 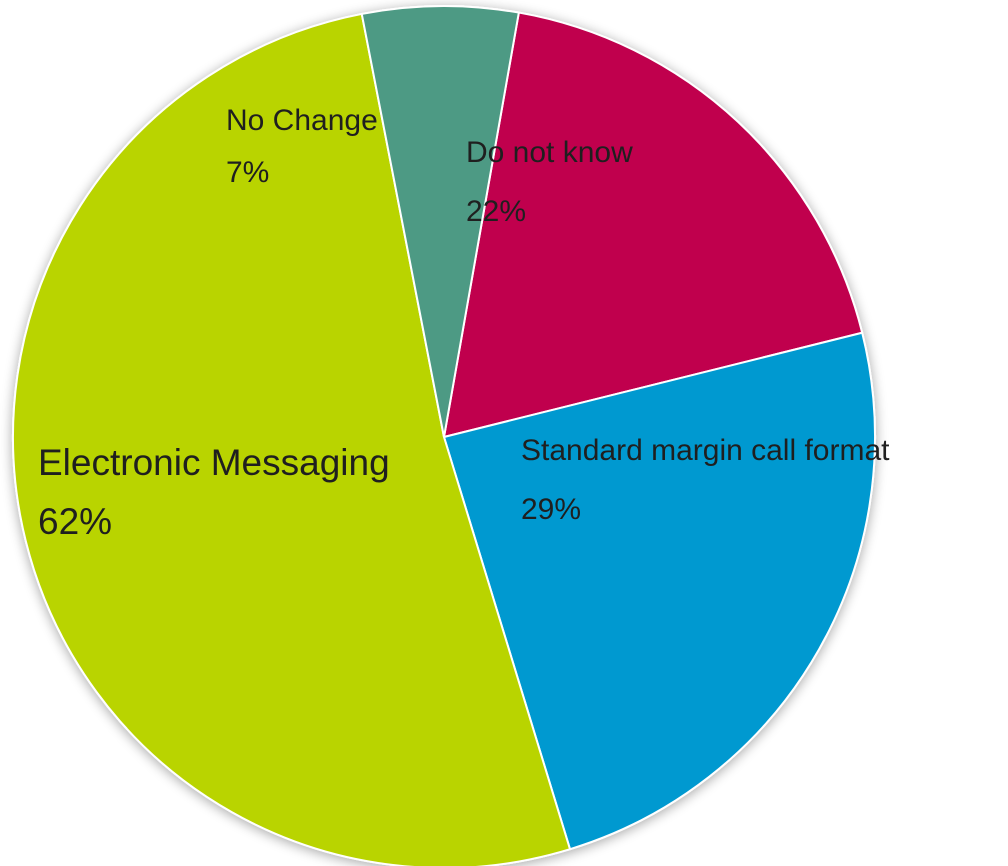 What do you see at coordinates (247, 172) in the screenshot?
I see `slice-value-no-change: 7%` at bounding box center [247, 172].